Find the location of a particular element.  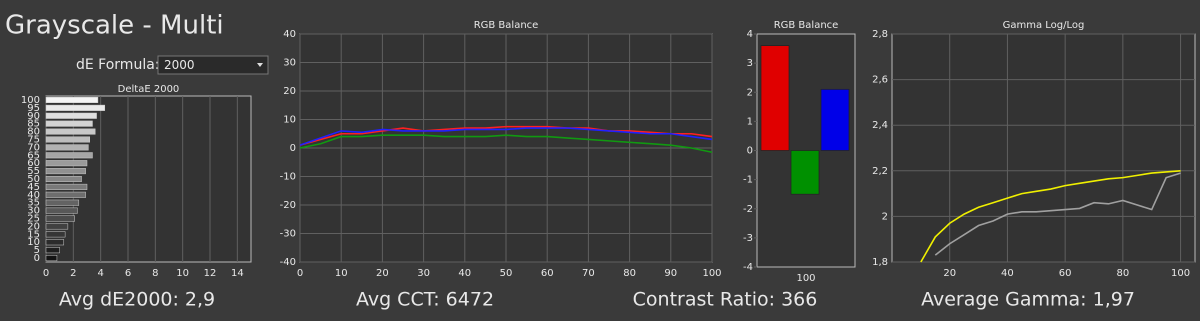

y-tick-label: 95 is located at coordinates (33, 108).